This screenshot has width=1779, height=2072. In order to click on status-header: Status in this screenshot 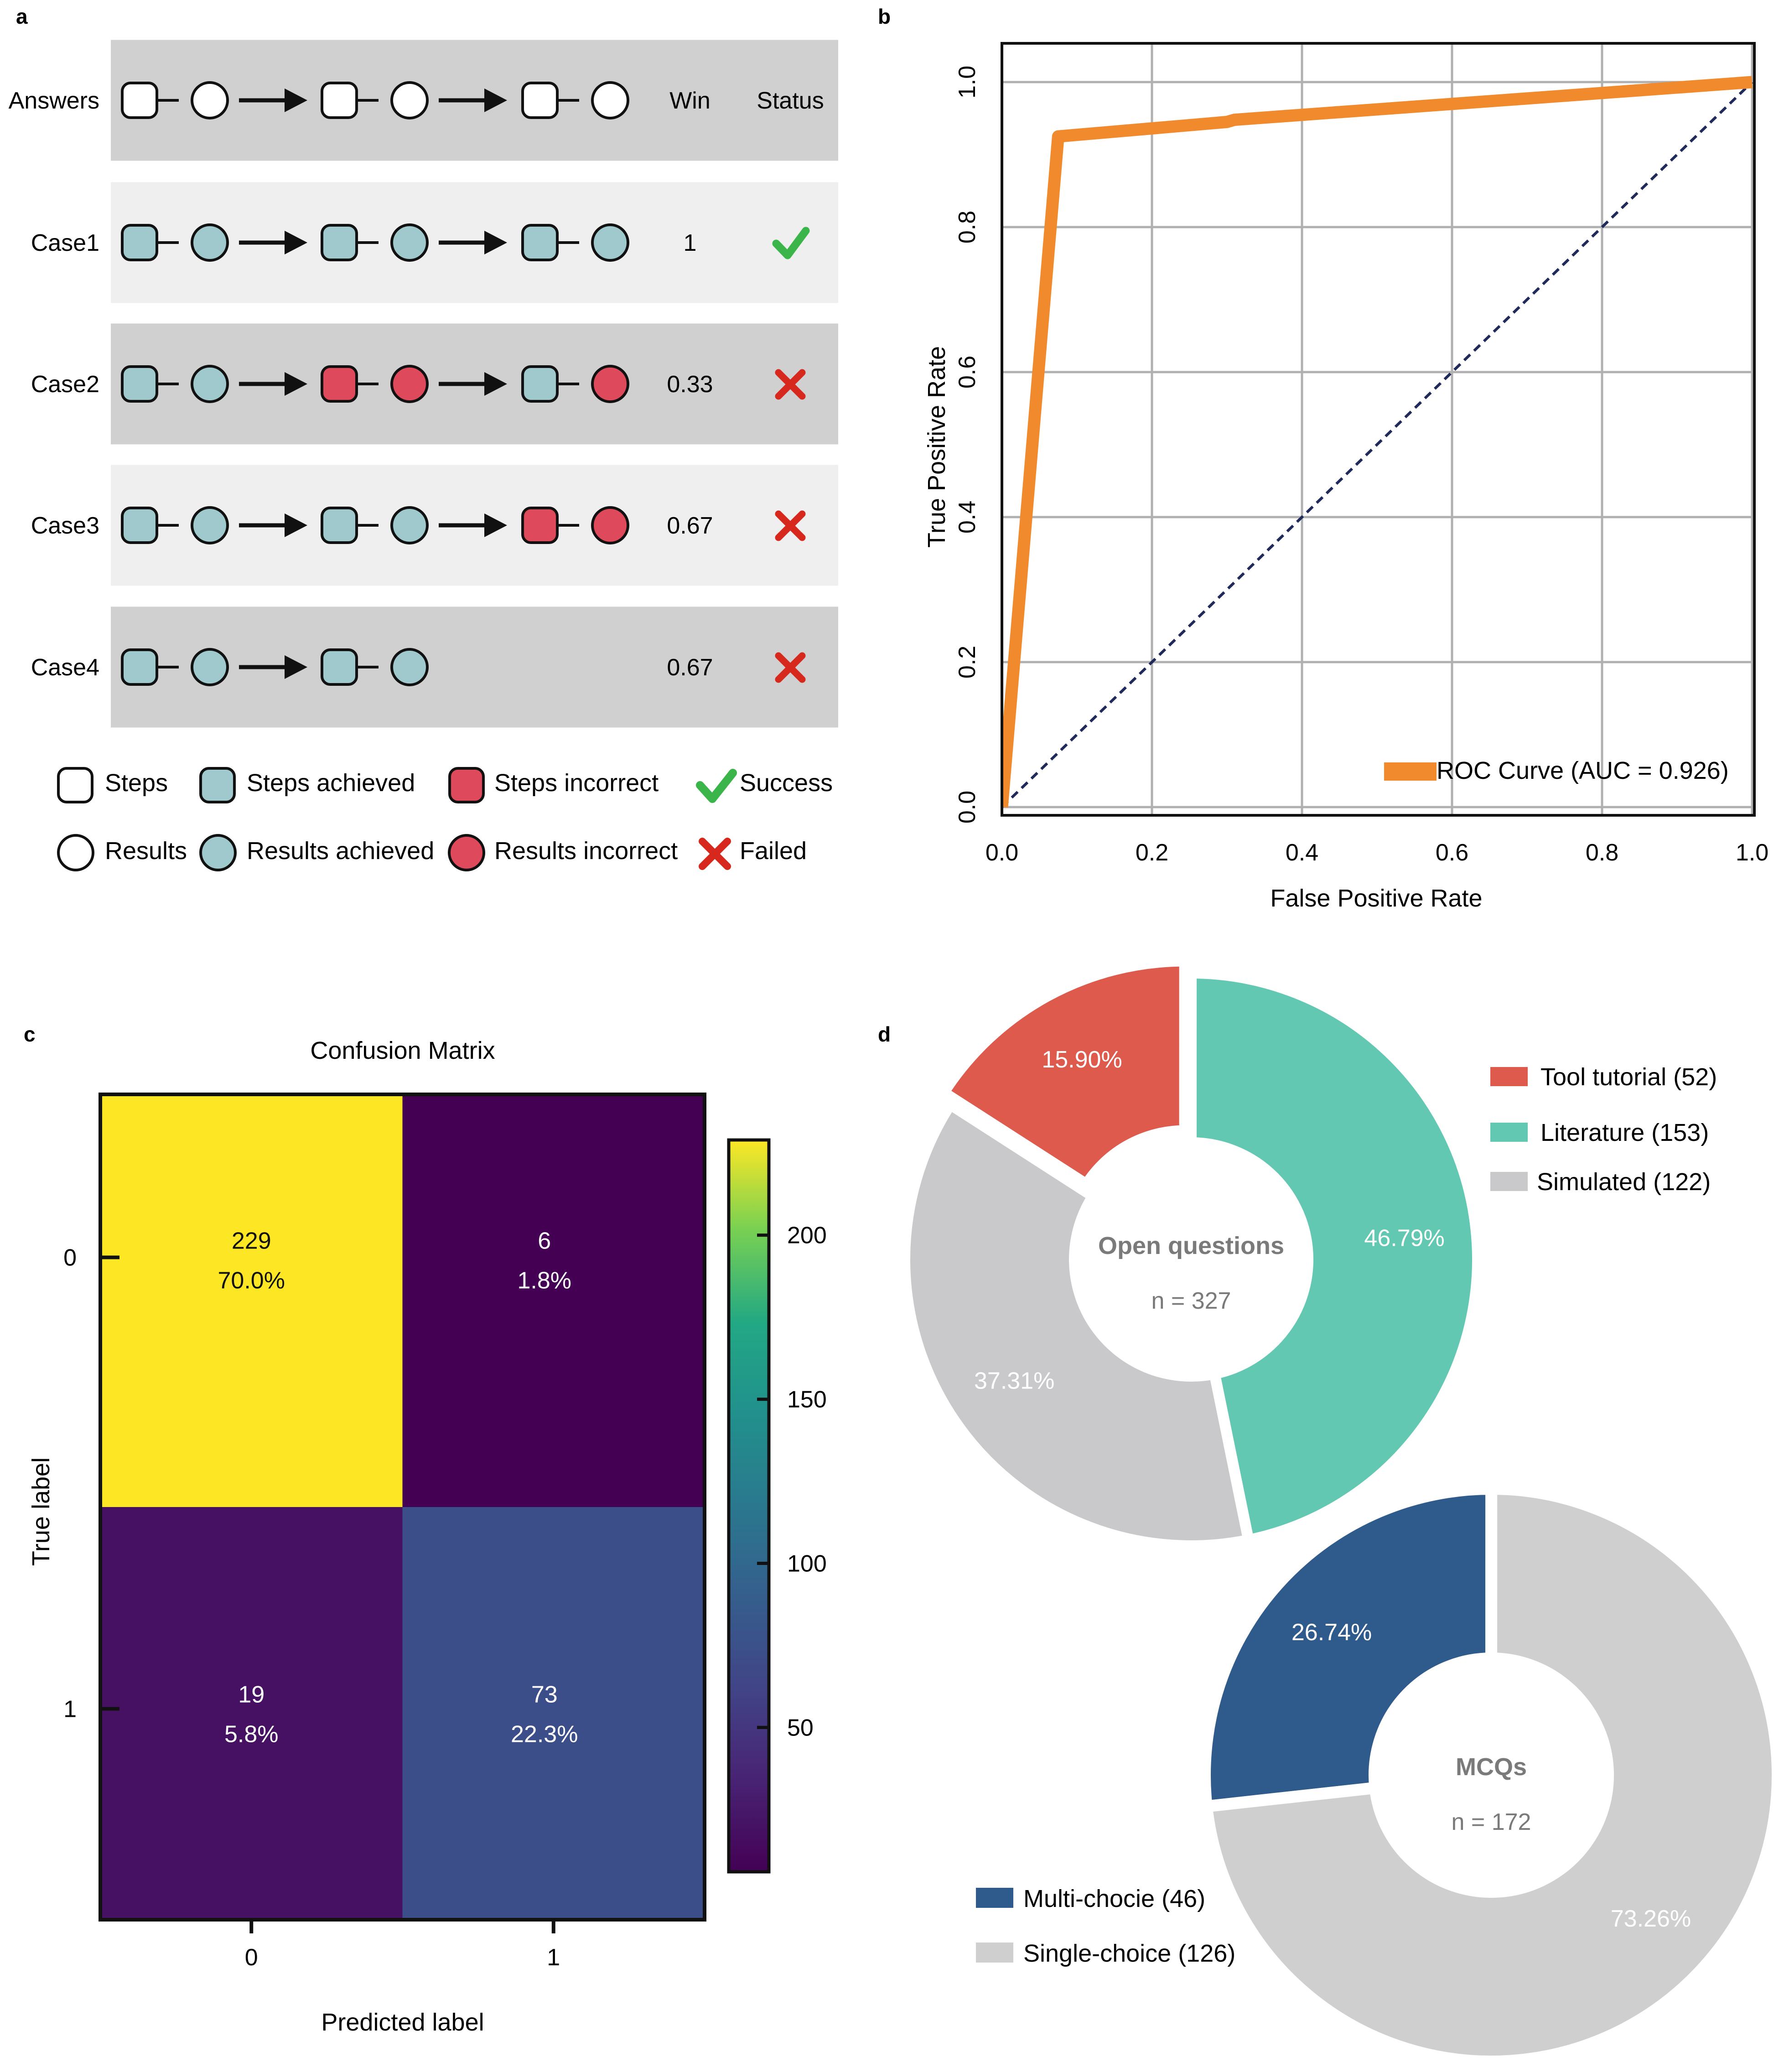, I will do `click(790, 101)`.